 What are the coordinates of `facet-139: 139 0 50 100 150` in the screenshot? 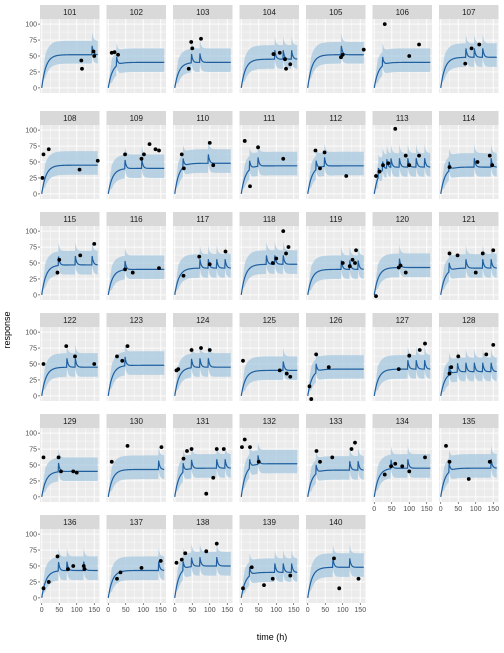 It's located at (269, 564).